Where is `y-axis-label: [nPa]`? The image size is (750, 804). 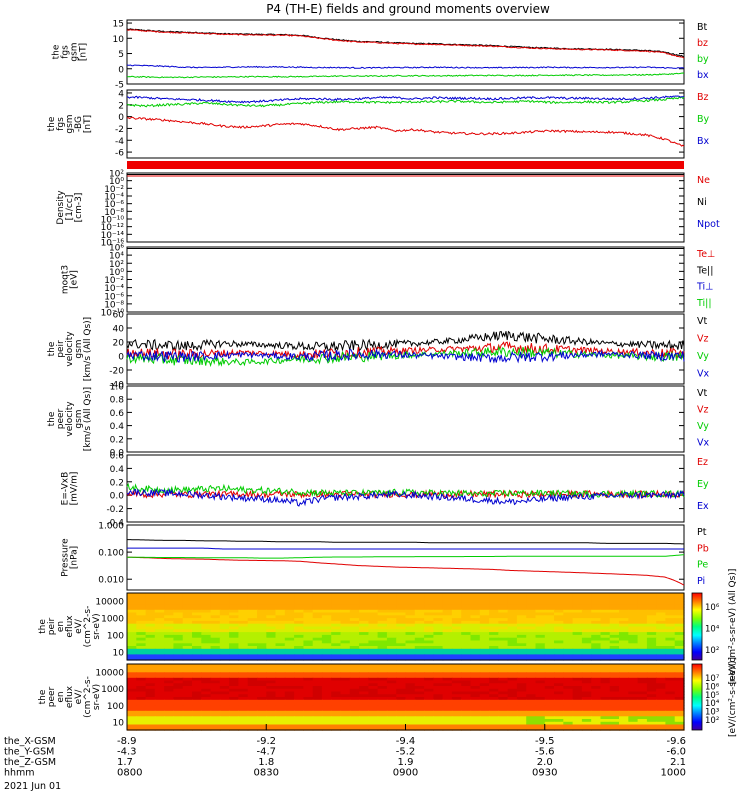 y-axis-label: [nPa] is located at coordinates (75, 557).